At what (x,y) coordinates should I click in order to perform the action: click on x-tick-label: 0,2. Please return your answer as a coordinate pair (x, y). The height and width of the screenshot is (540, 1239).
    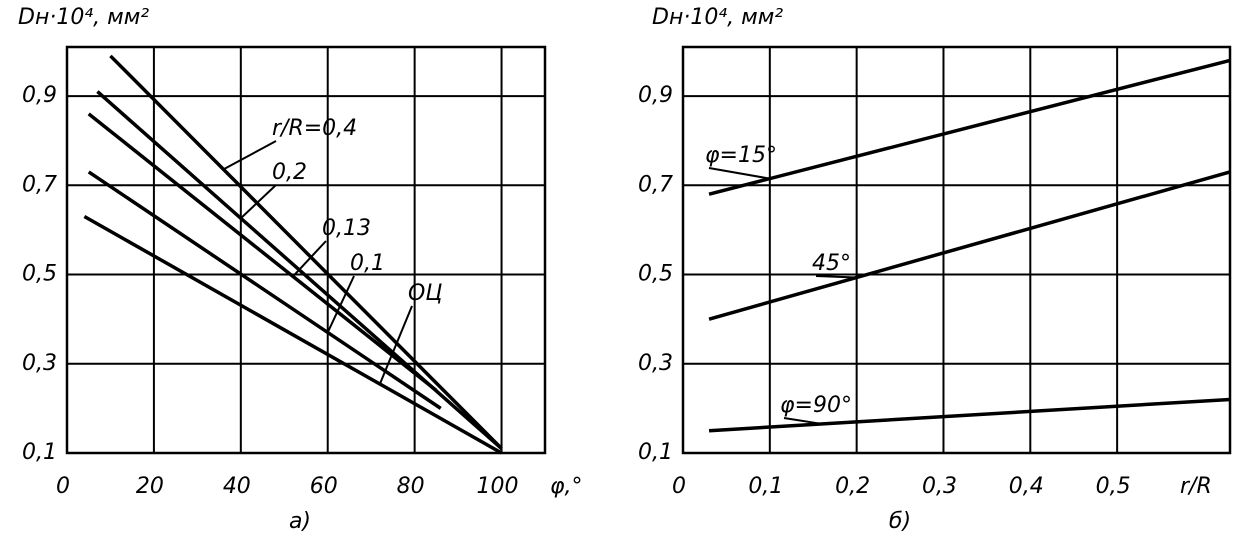
    Looking at the image, I should click on (852, 486).